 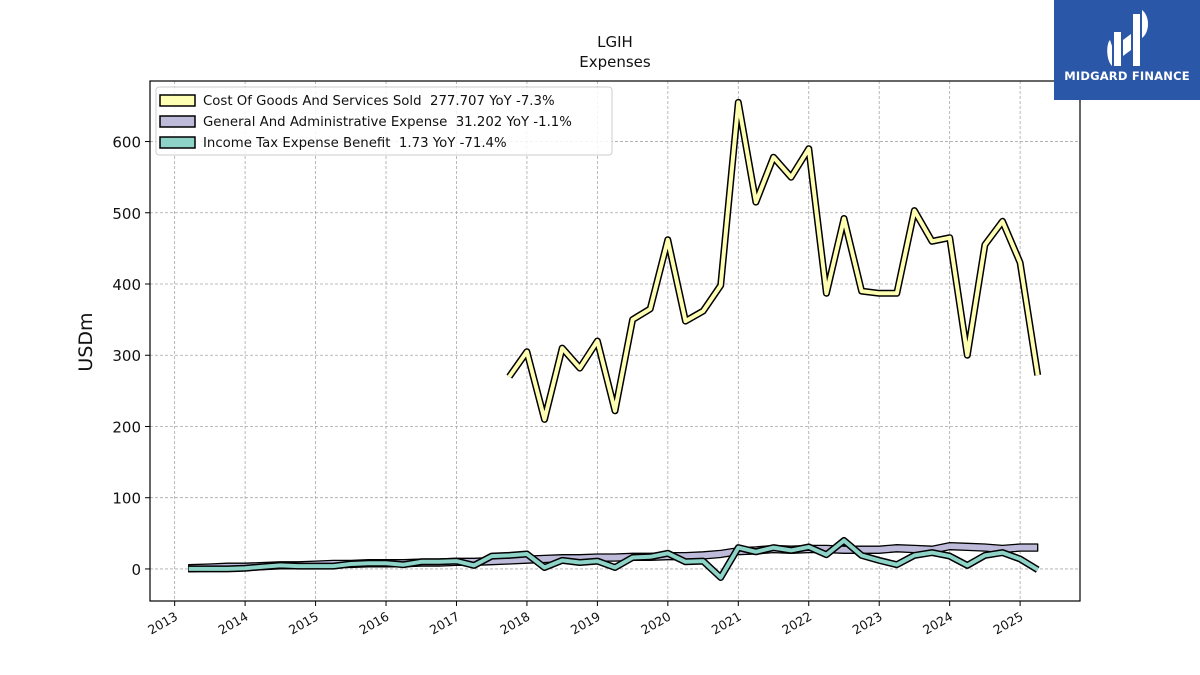 I want to click on y-tick-label: 300, so click(x=126, y=356).